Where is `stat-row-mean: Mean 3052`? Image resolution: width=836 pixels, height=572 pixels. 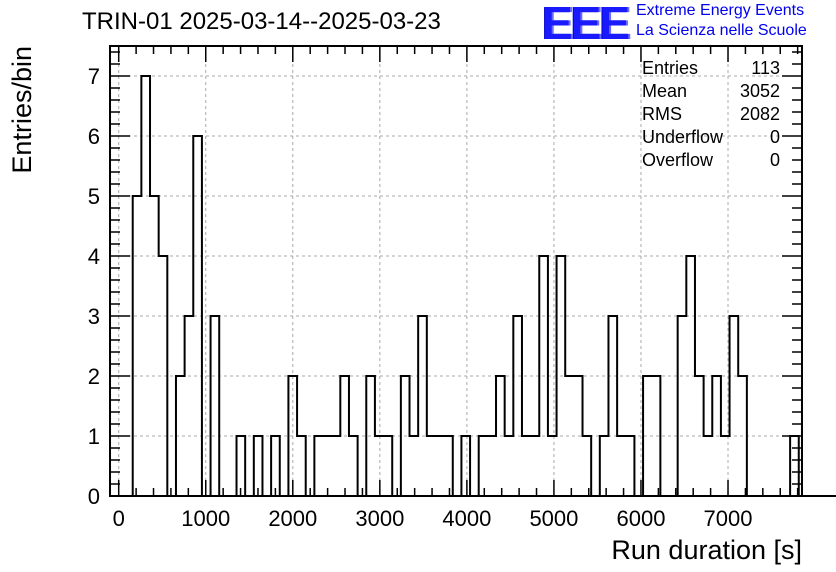 stat-row-mean: Mean 3052 is located at coordinates (711, 92).